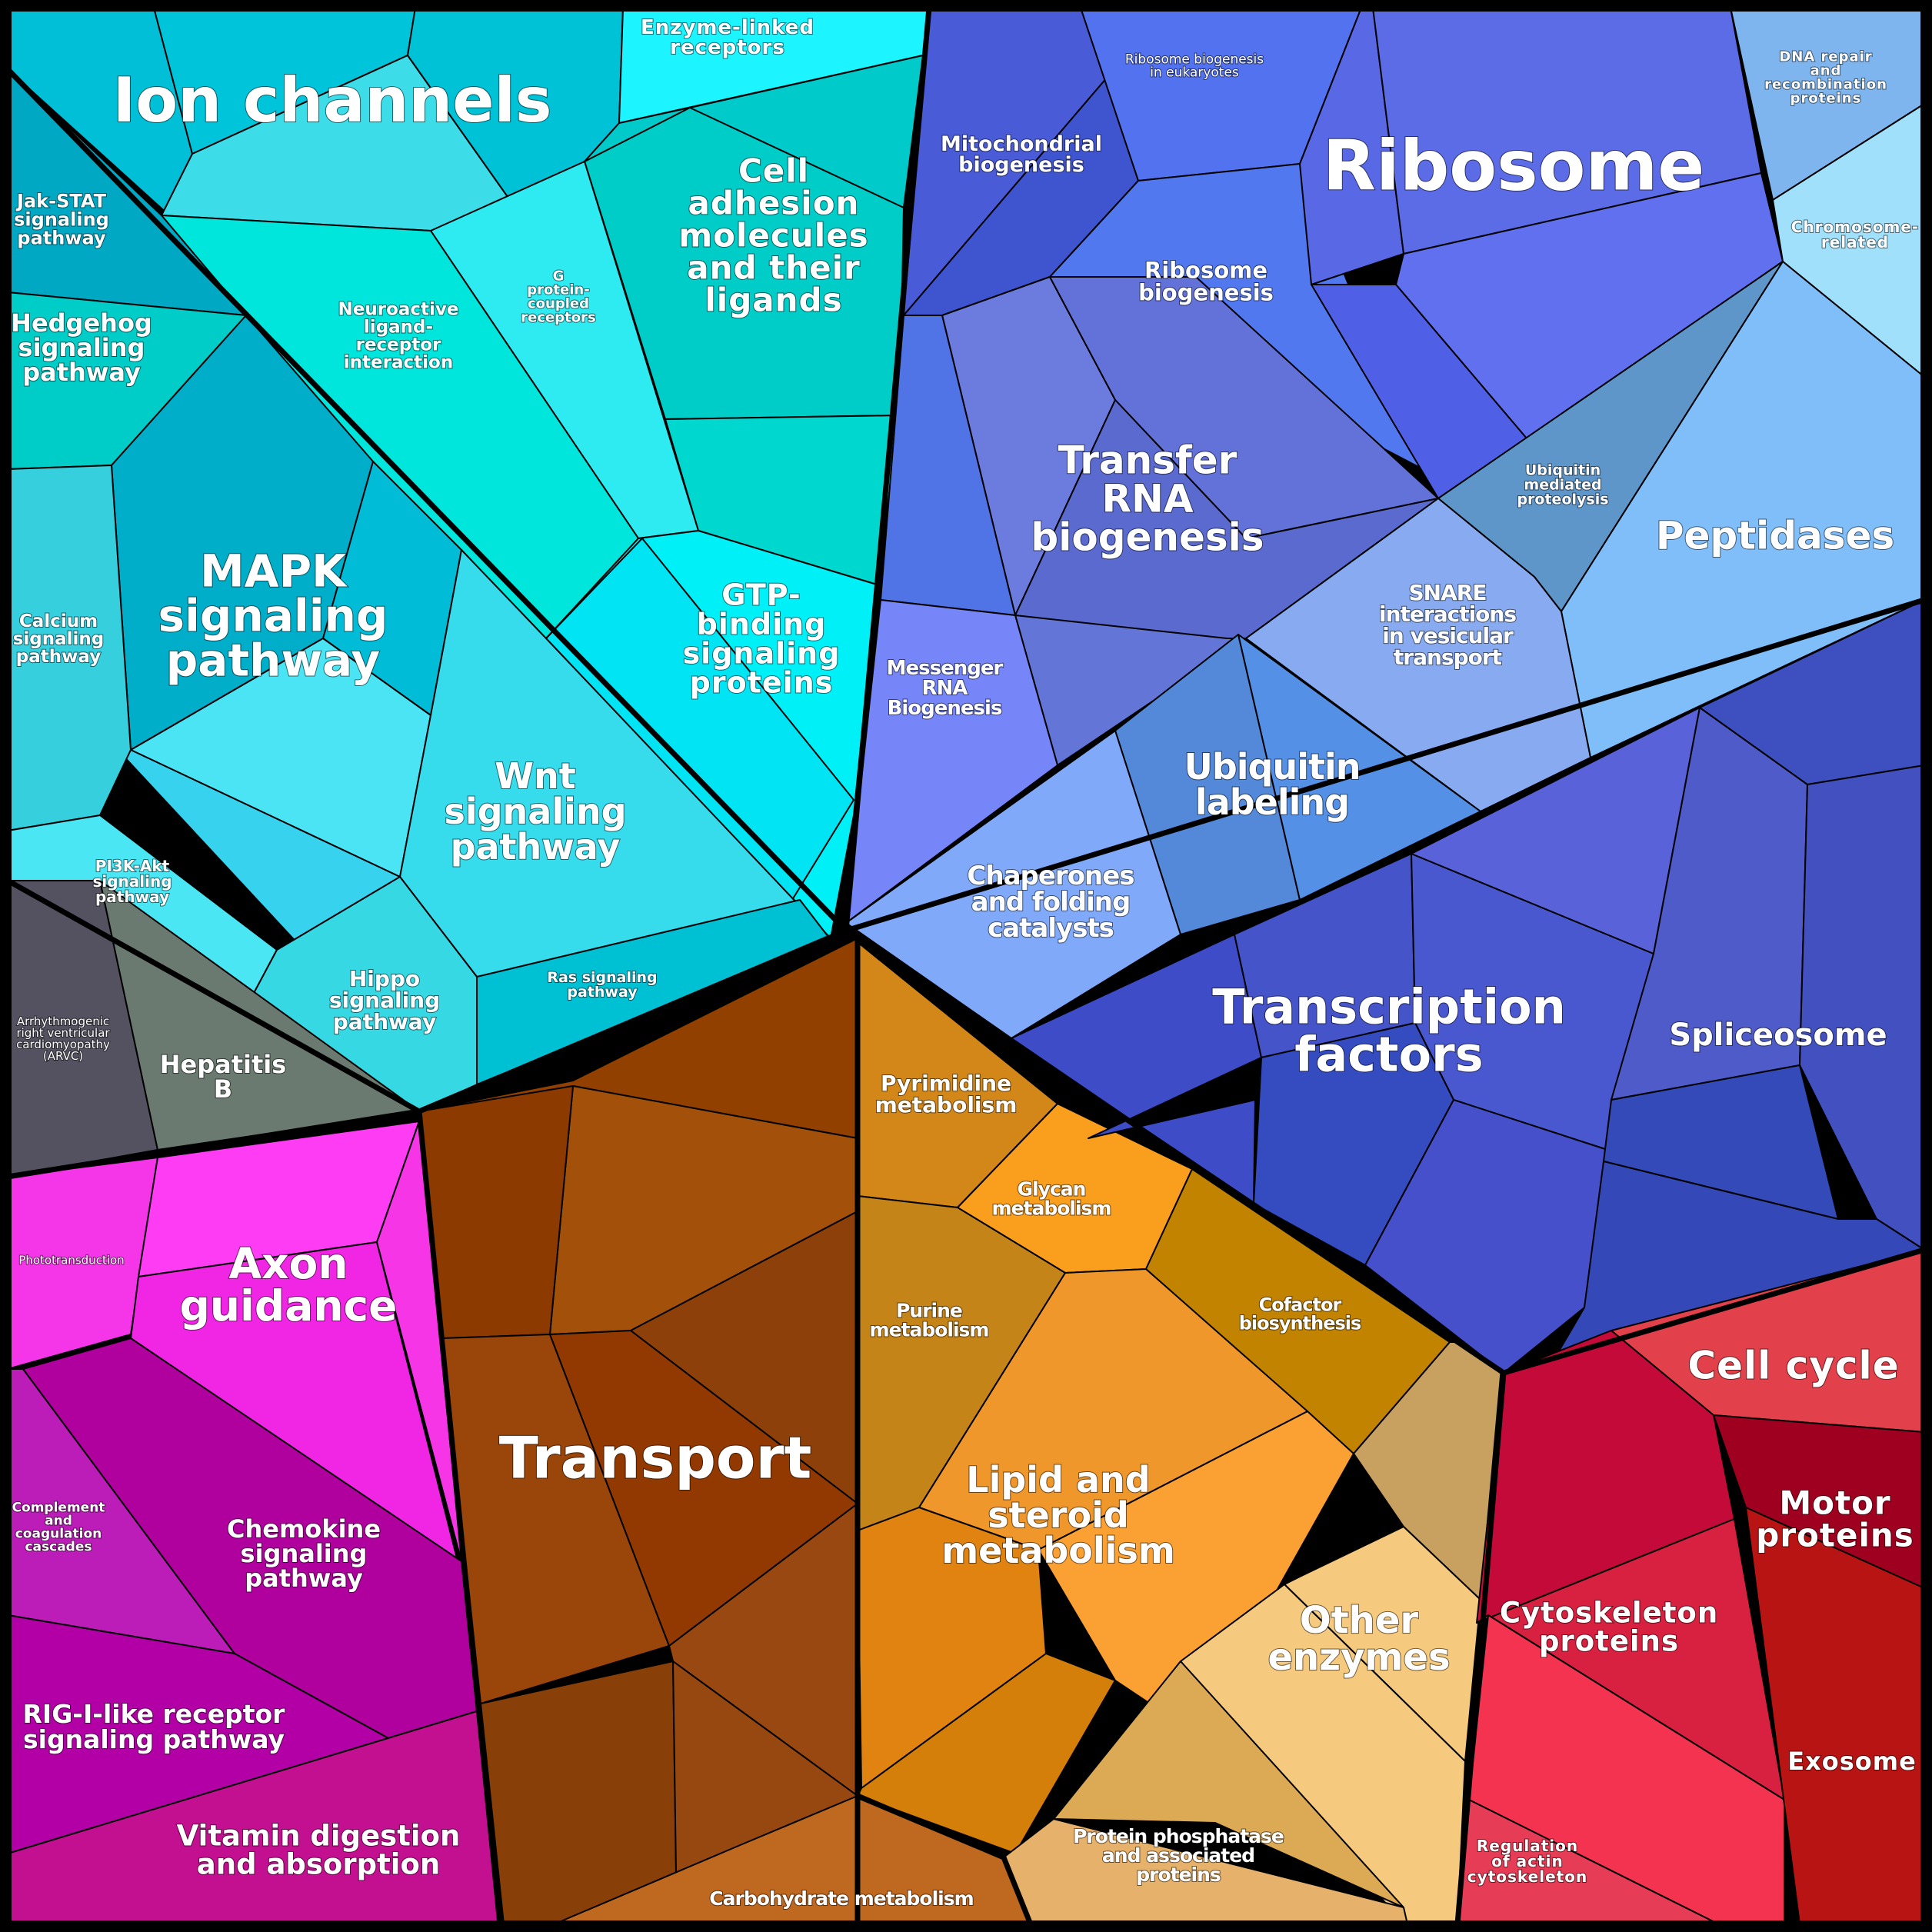  I want to click on cell-transport-d, so click(496, 1212).